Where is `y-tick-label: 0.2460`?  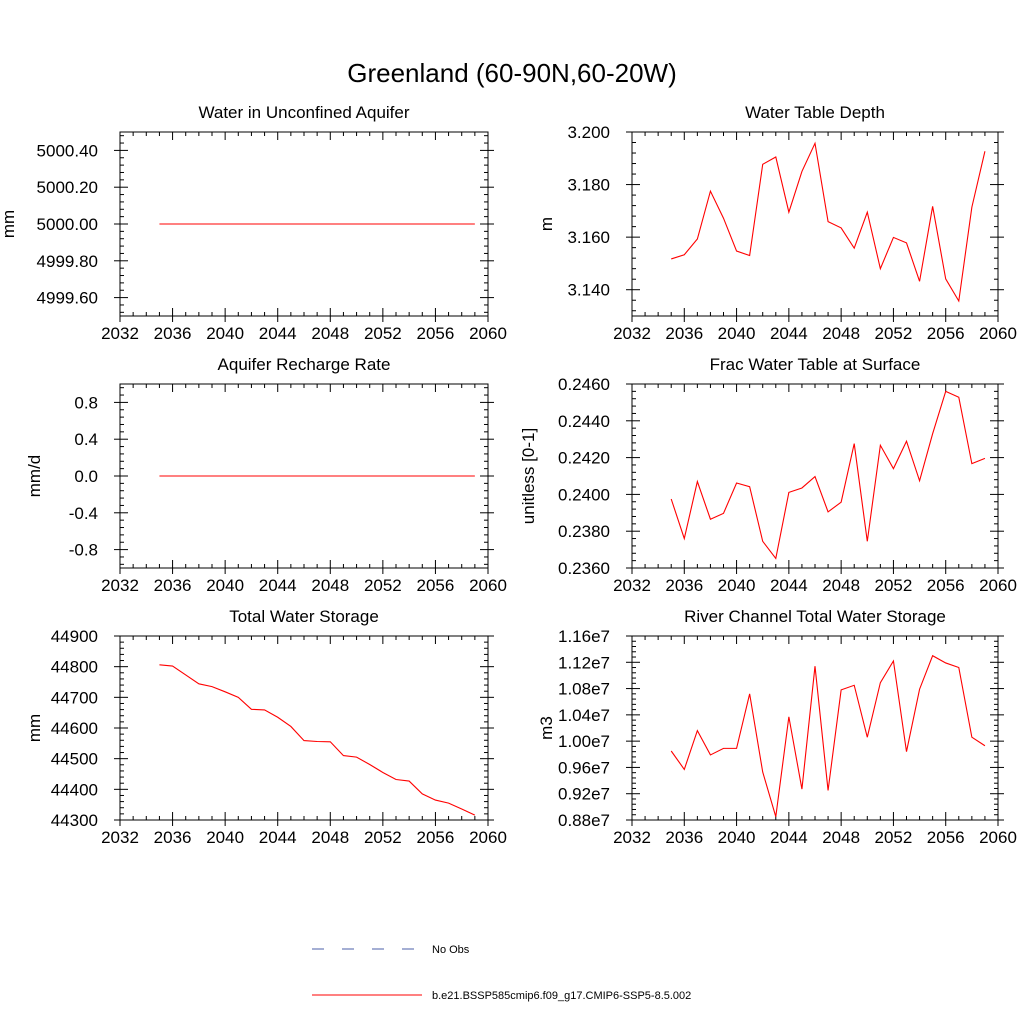
y-tick-label: 0.2460 is located at coordinates (584, 384).